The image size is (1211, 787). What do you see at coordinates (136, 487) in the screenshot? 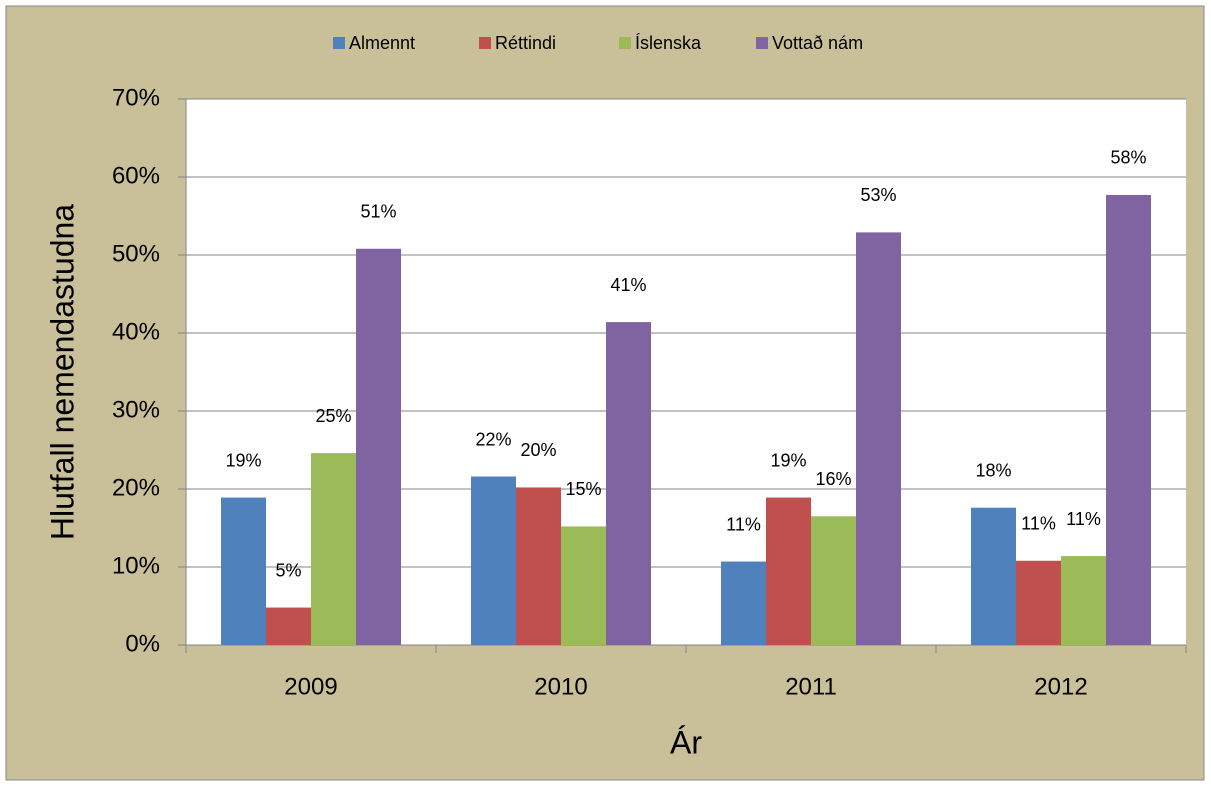
I see `y-tick-label: 20%` at bounding box center [136, 487].